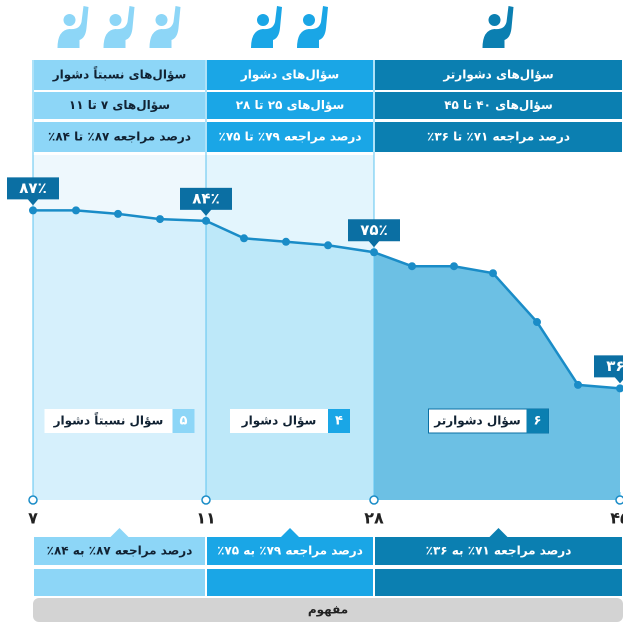  I want to click on zone-label-bg, so click(119, 421).